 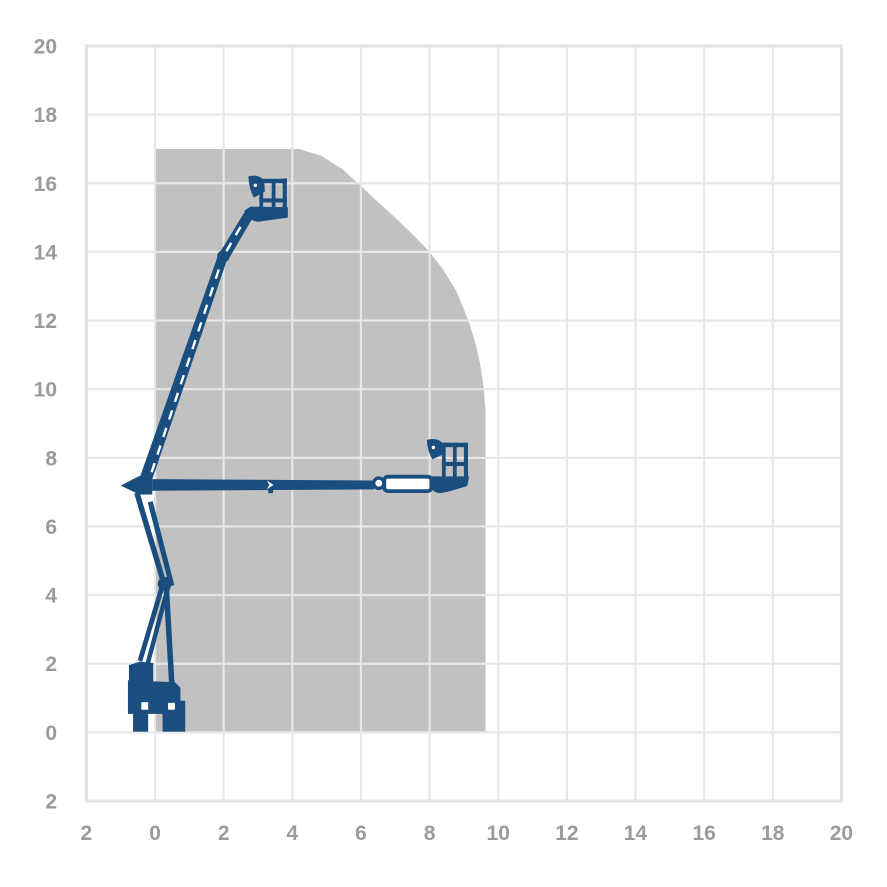 What do you see at coordinates (46, 252) in the screenshot?
I see `y-tick-label: 14` at bounding box center [46, 252].